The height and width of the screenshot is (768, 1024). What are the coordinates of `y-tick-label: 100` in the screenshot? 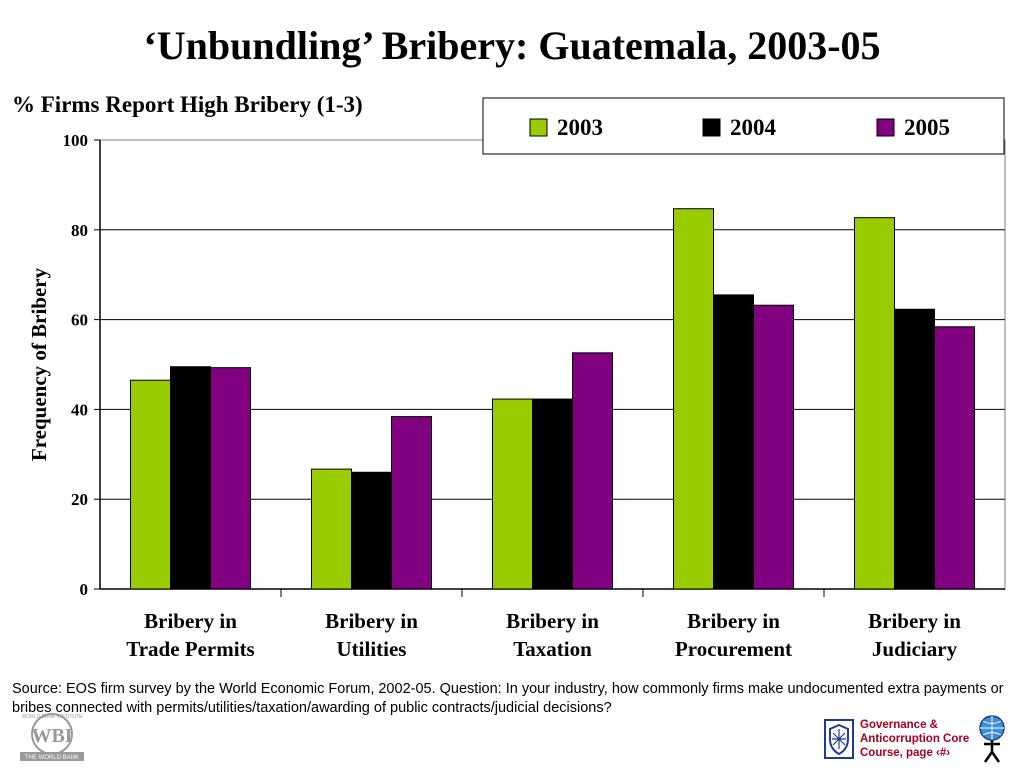 It's located at (76, 140).